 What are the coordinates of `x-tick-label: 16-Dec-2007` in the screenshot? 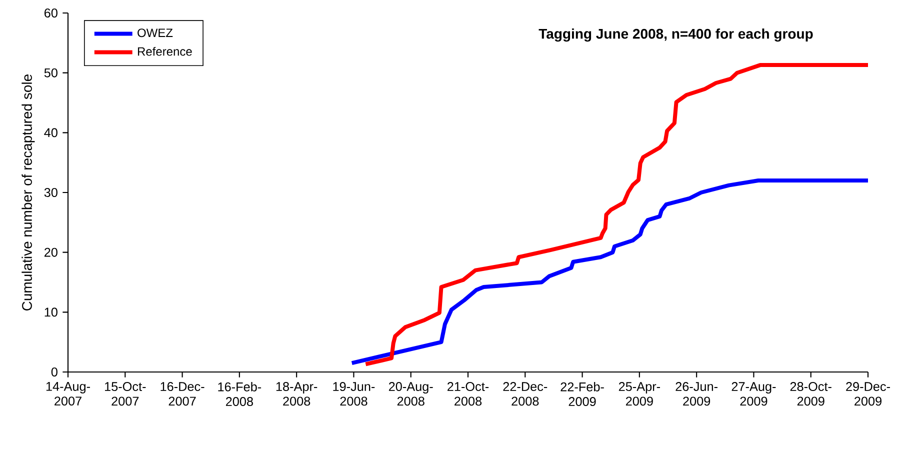 It's located at (182, 394).